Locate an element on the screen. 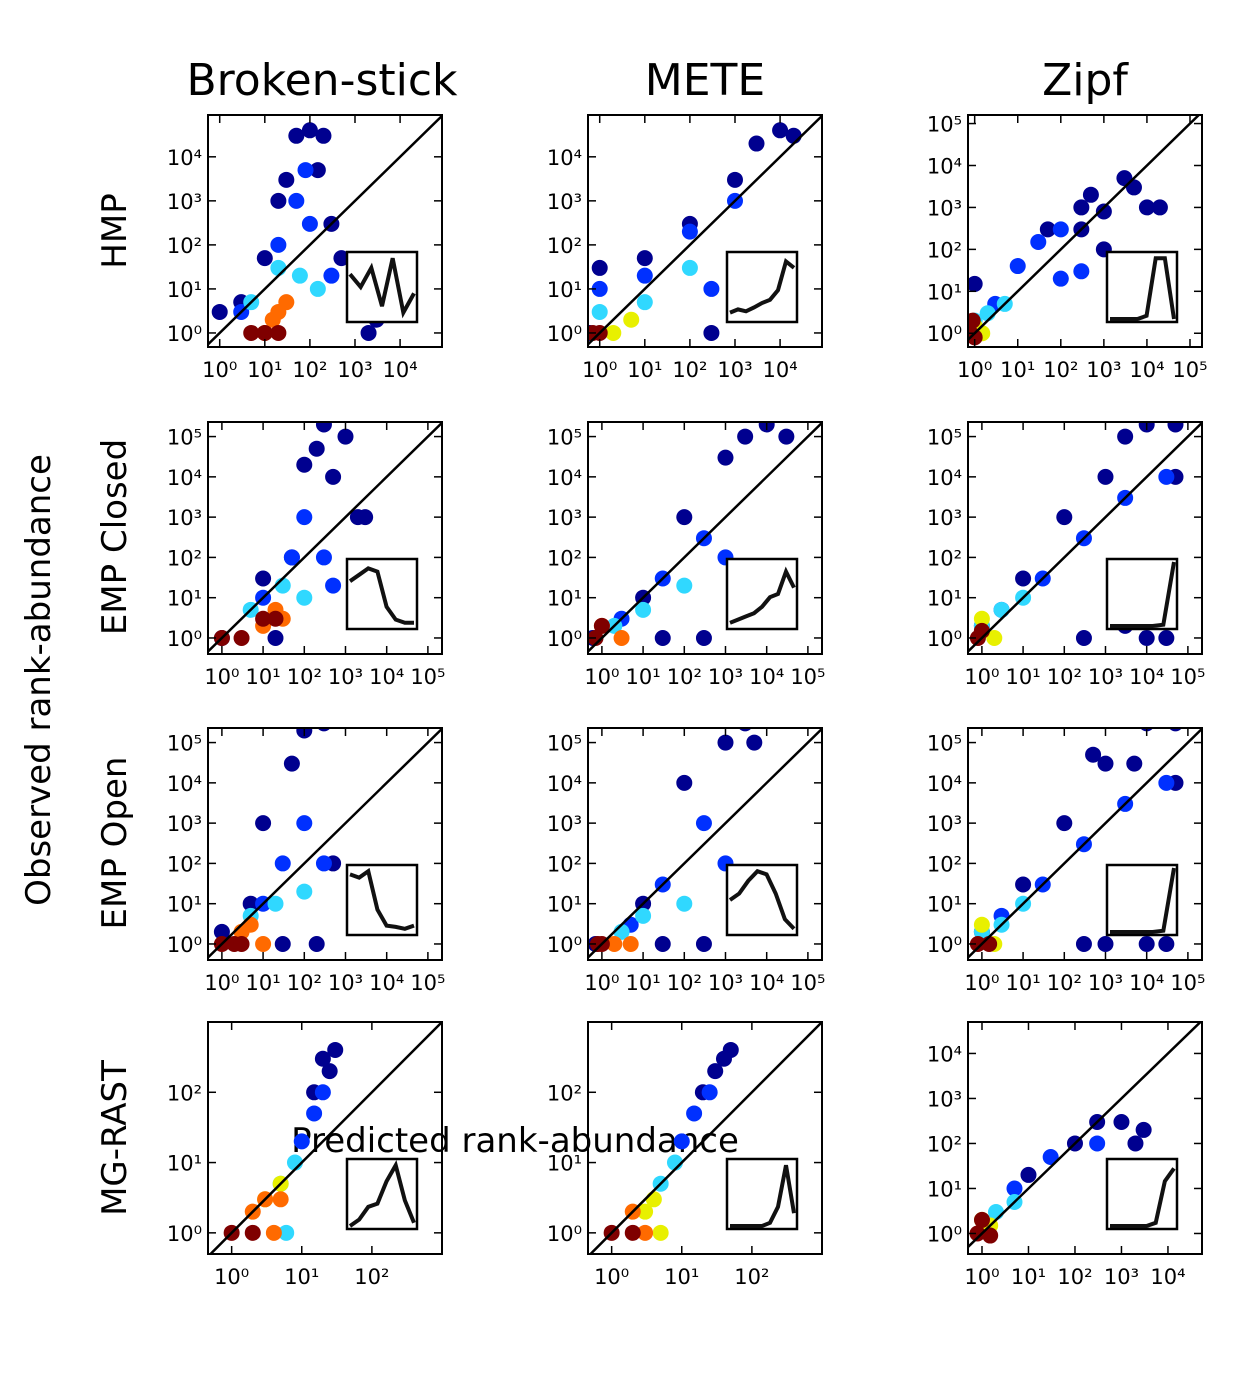  panel: 10⁰ 10¹ 10² 10⁰ 10¹ 10² is located at coordinates (685, 1155).